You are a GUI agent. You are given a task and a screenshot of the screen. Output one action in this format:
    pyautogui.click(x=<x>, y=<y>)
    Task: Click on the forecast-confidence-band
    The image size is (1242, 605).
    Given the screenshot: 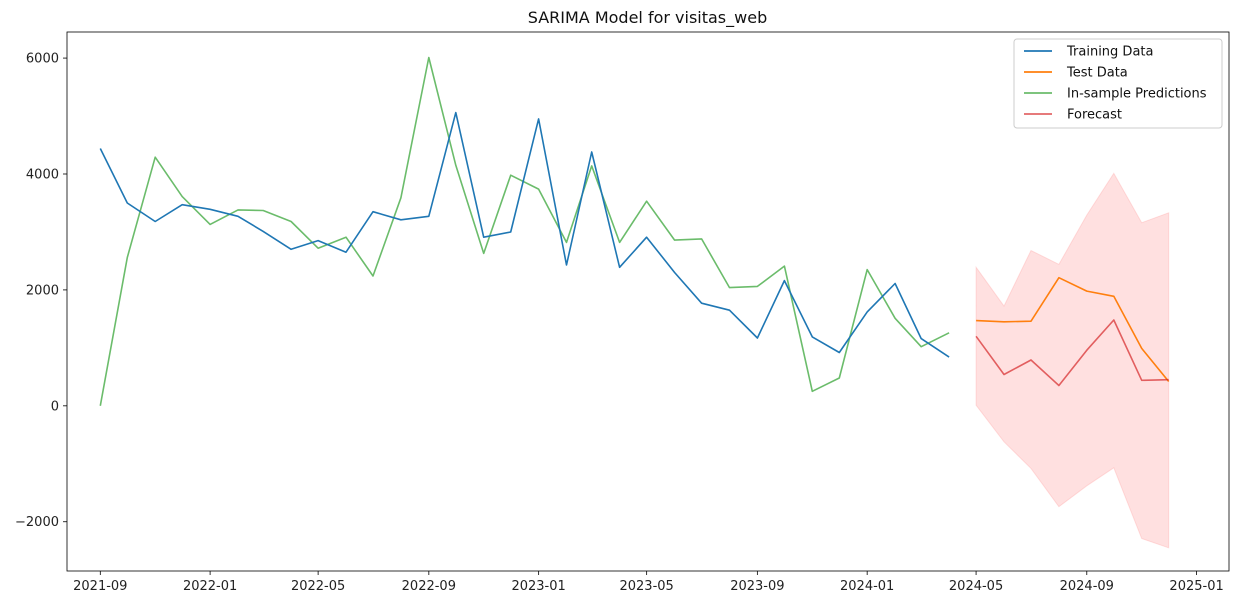 What is the action you would take?
    pyautogui.click(x=1072, y=360)
    